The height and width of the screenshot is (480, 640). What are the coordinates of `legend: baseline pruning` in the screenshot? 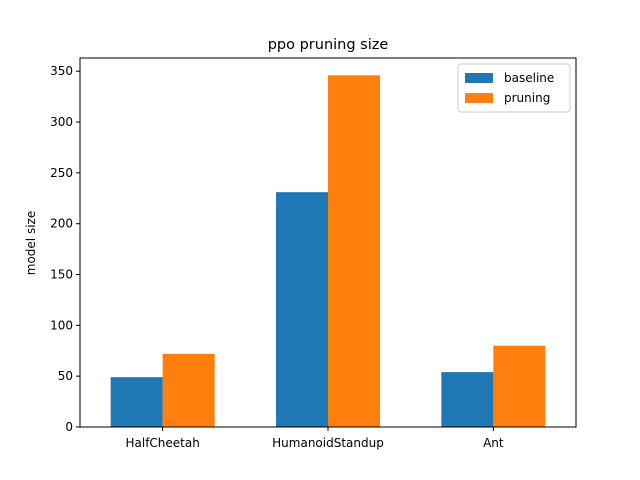 It's located at (514, 88).